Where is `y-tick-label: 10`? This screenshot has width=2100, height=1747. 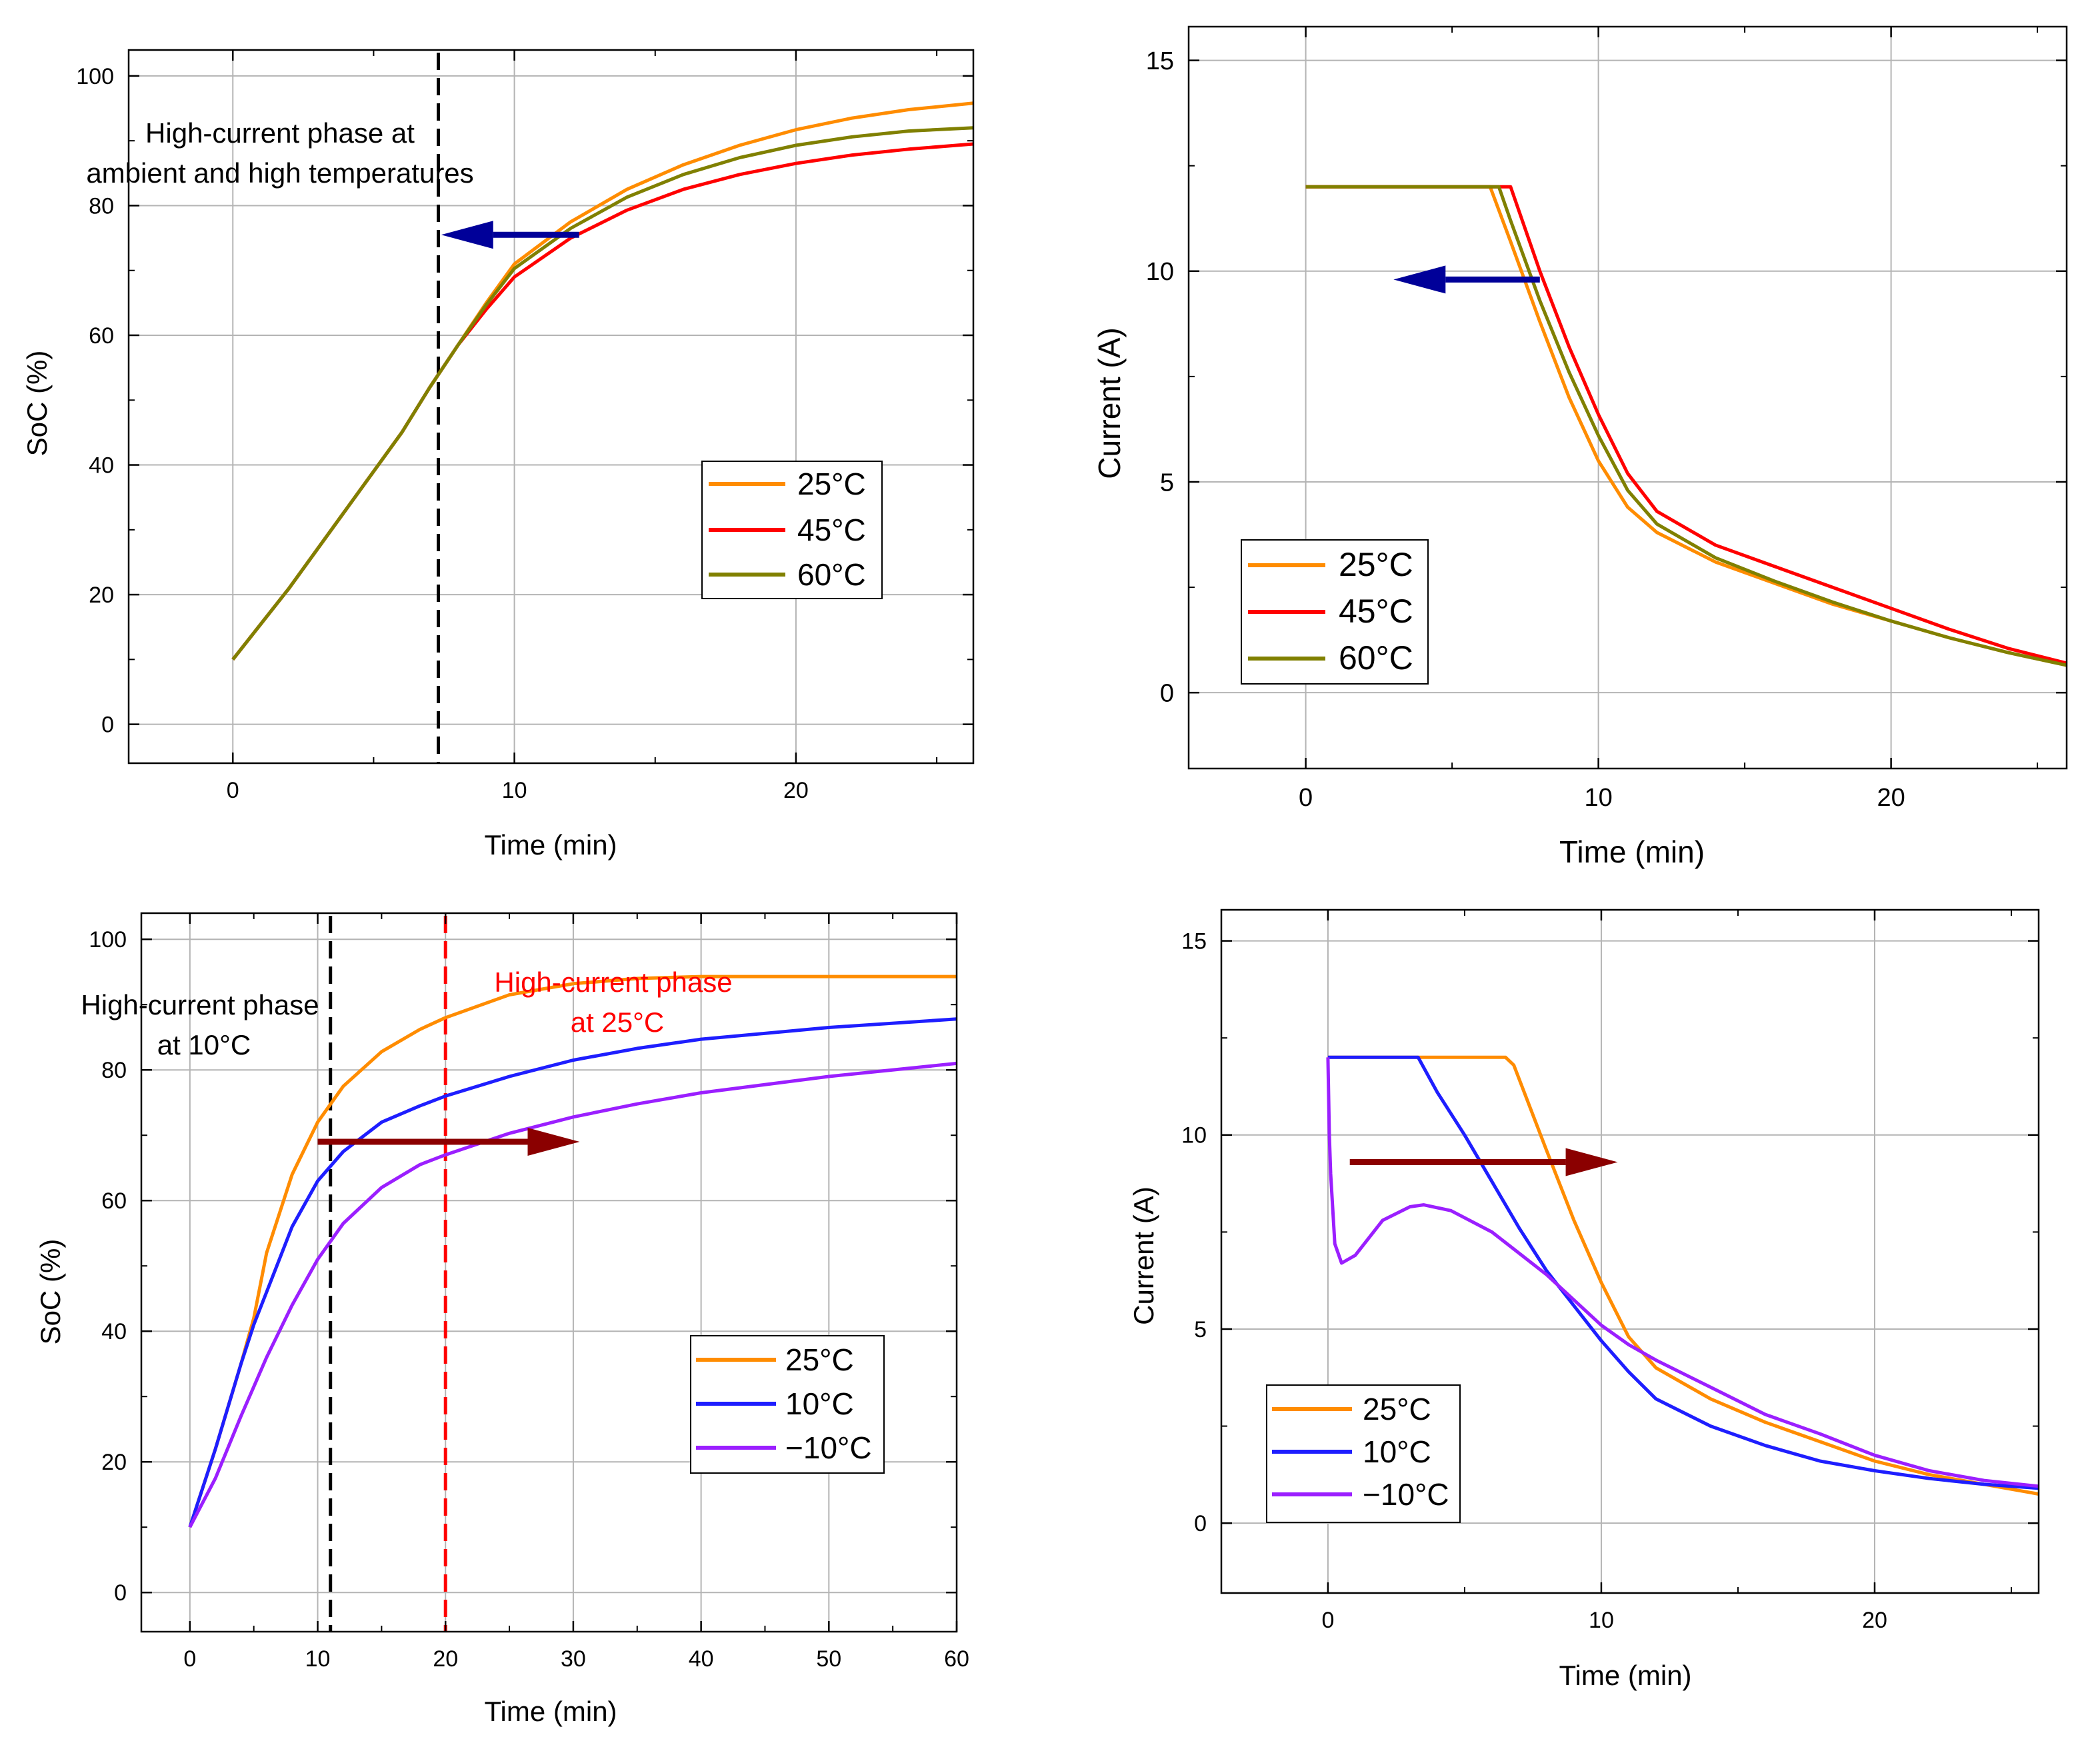 y-tick-label: 10 is located at coordinates (1160, 272).